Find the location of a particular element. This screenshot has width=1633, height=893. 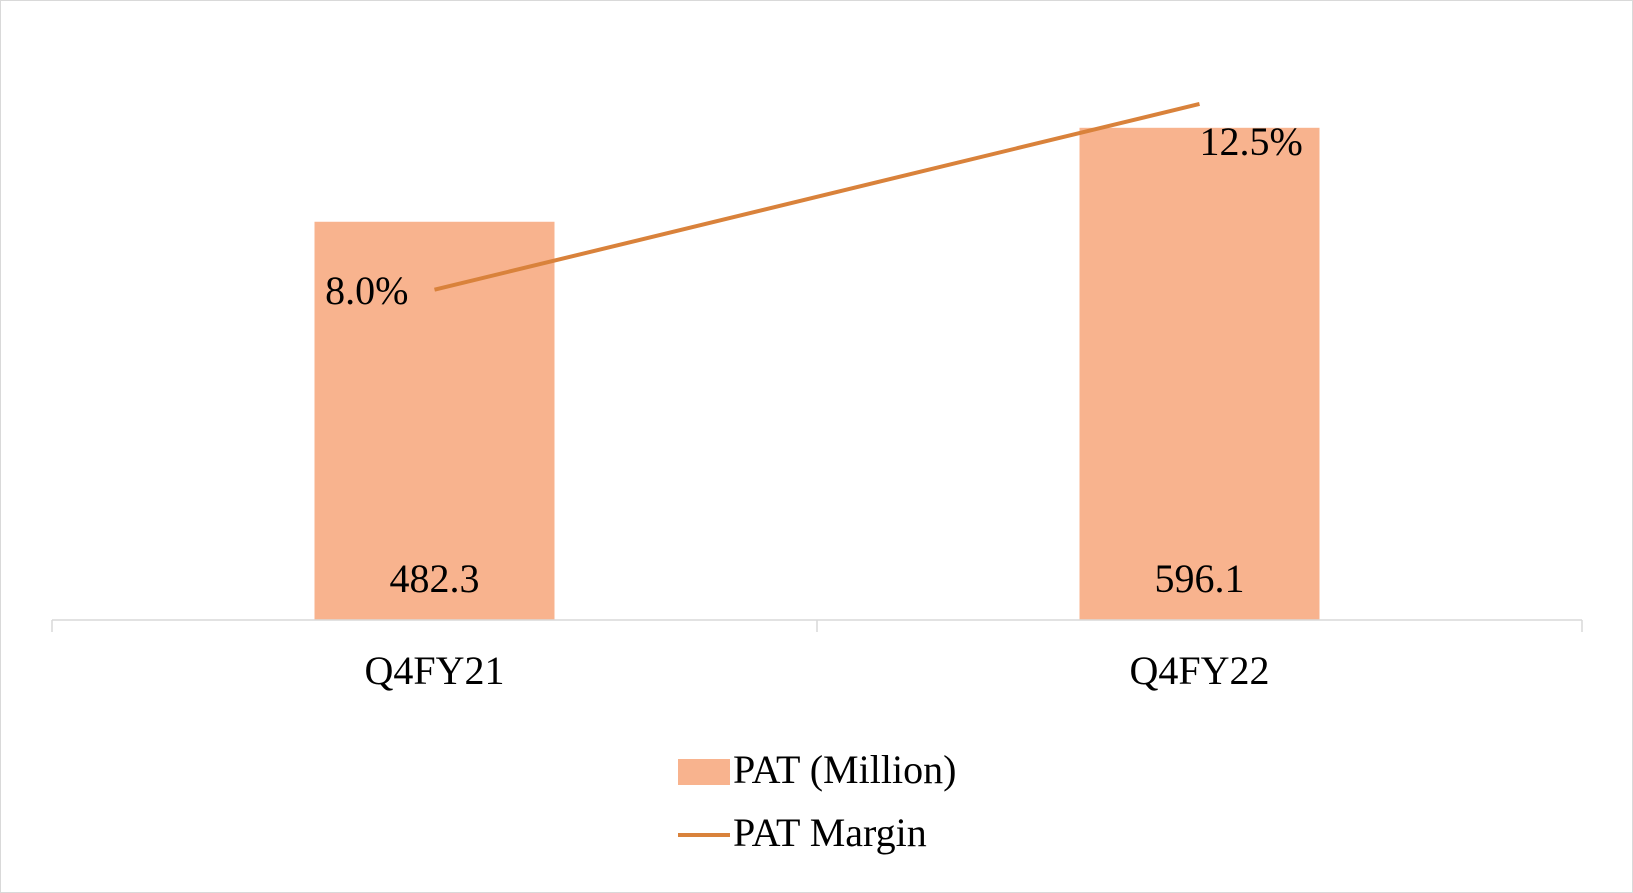

line-series is located at coordinates (817, 196).